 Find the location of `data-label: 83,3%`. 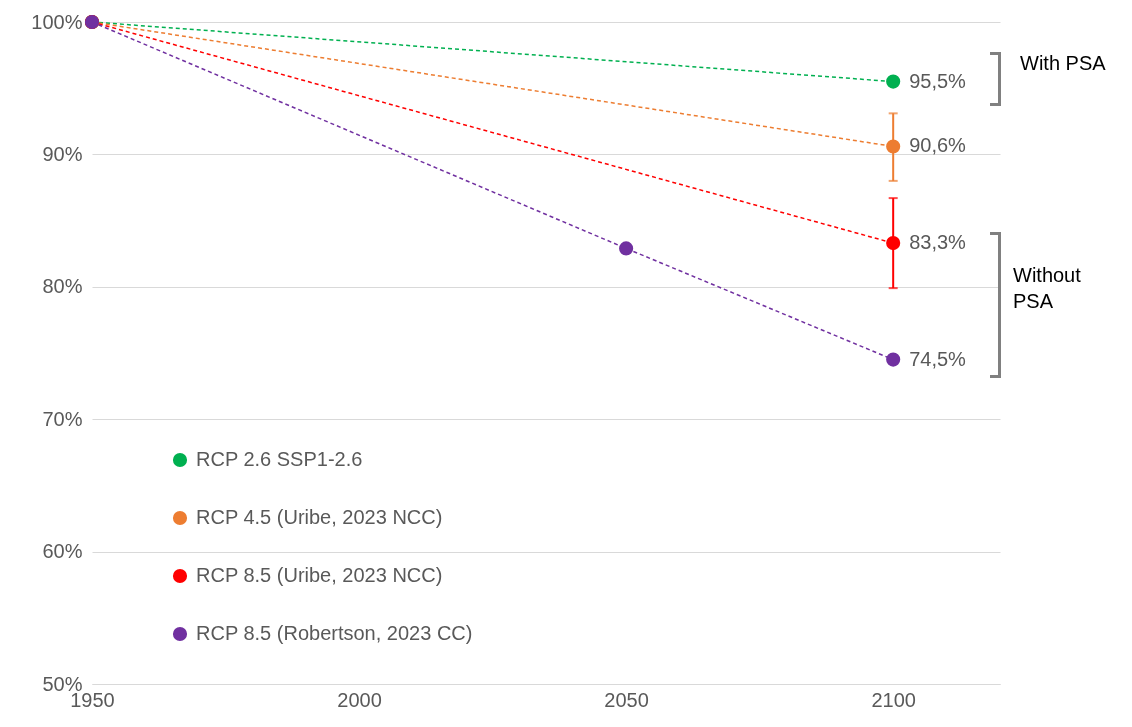

data-label: 83,3% is located at coordinates (938, 242).